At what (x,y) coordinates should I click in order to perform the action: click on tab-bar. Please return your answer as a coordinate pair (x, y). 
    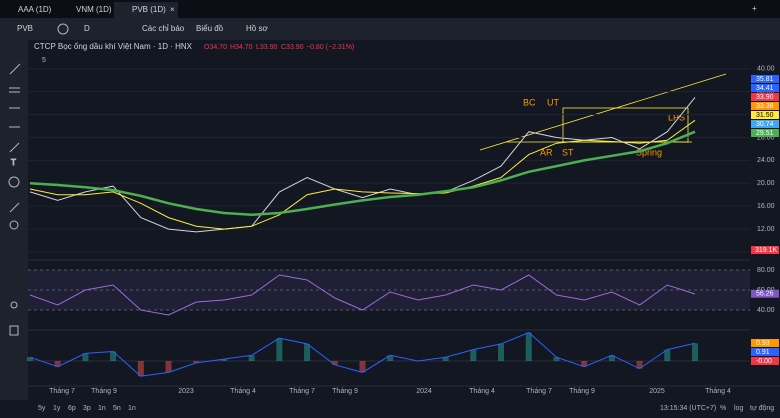
    Looking at the image, I should click on (390, 9).